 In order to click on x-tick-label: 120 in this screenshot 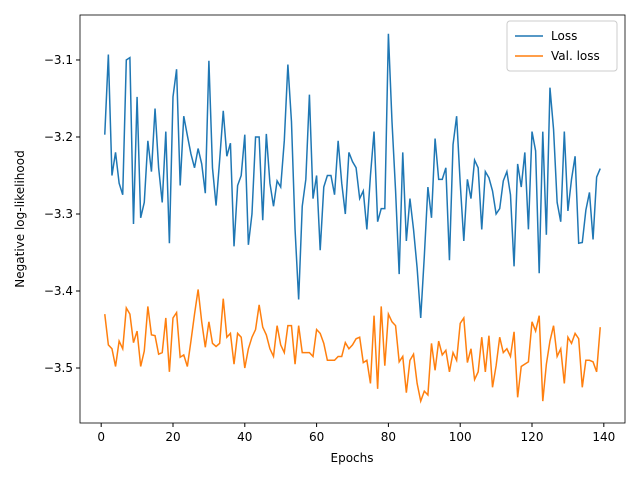, I will do `click(532, 437)`.